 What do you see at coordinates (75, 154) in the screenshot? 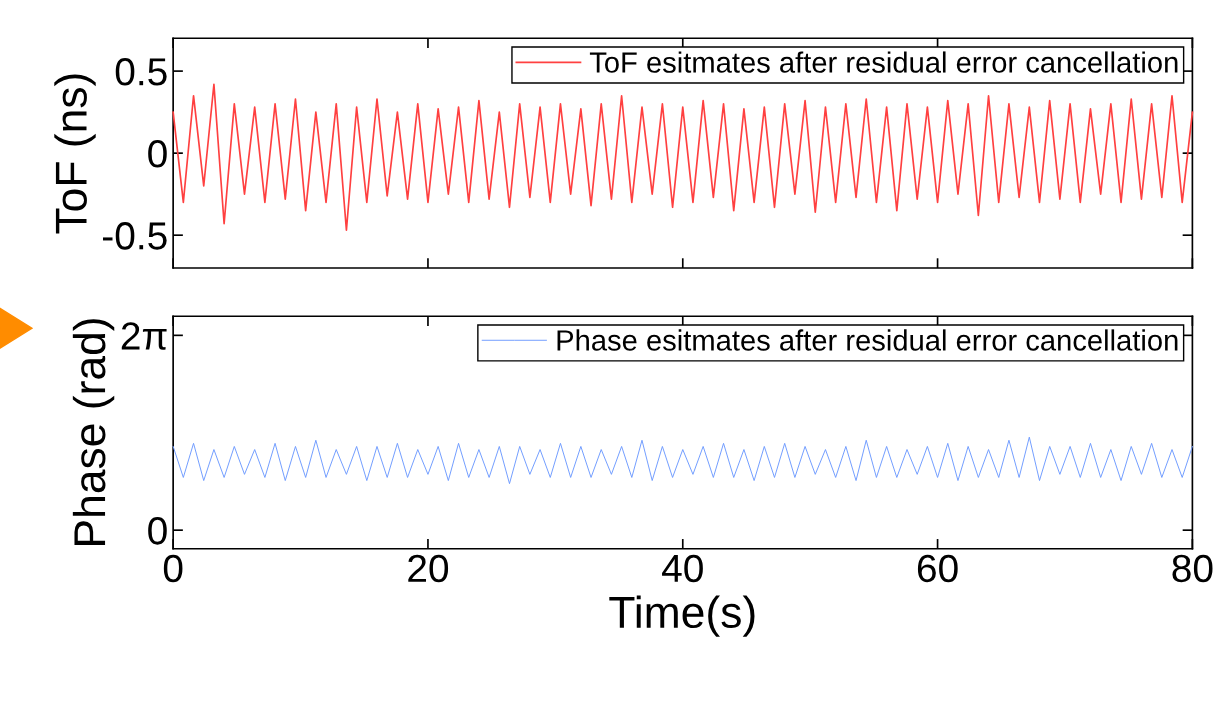
I see `y-axis-title: ToF (ns)` at bounding box center [75, 154].